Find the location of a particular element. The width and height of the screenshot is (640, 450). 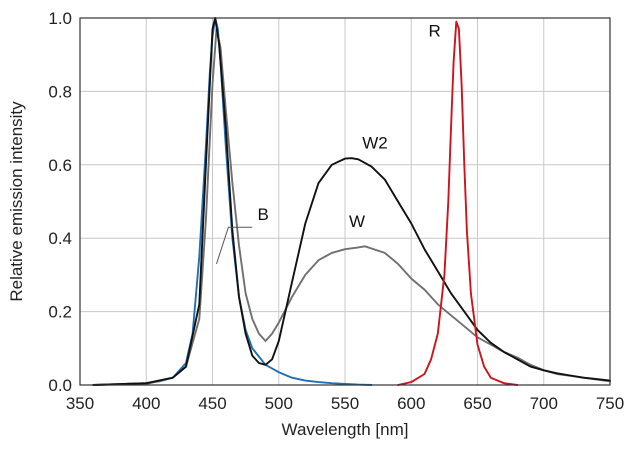

x-axis-ticks: 350 400 450 500 550 600 650 700 750 is located at coordinates (345, 403).